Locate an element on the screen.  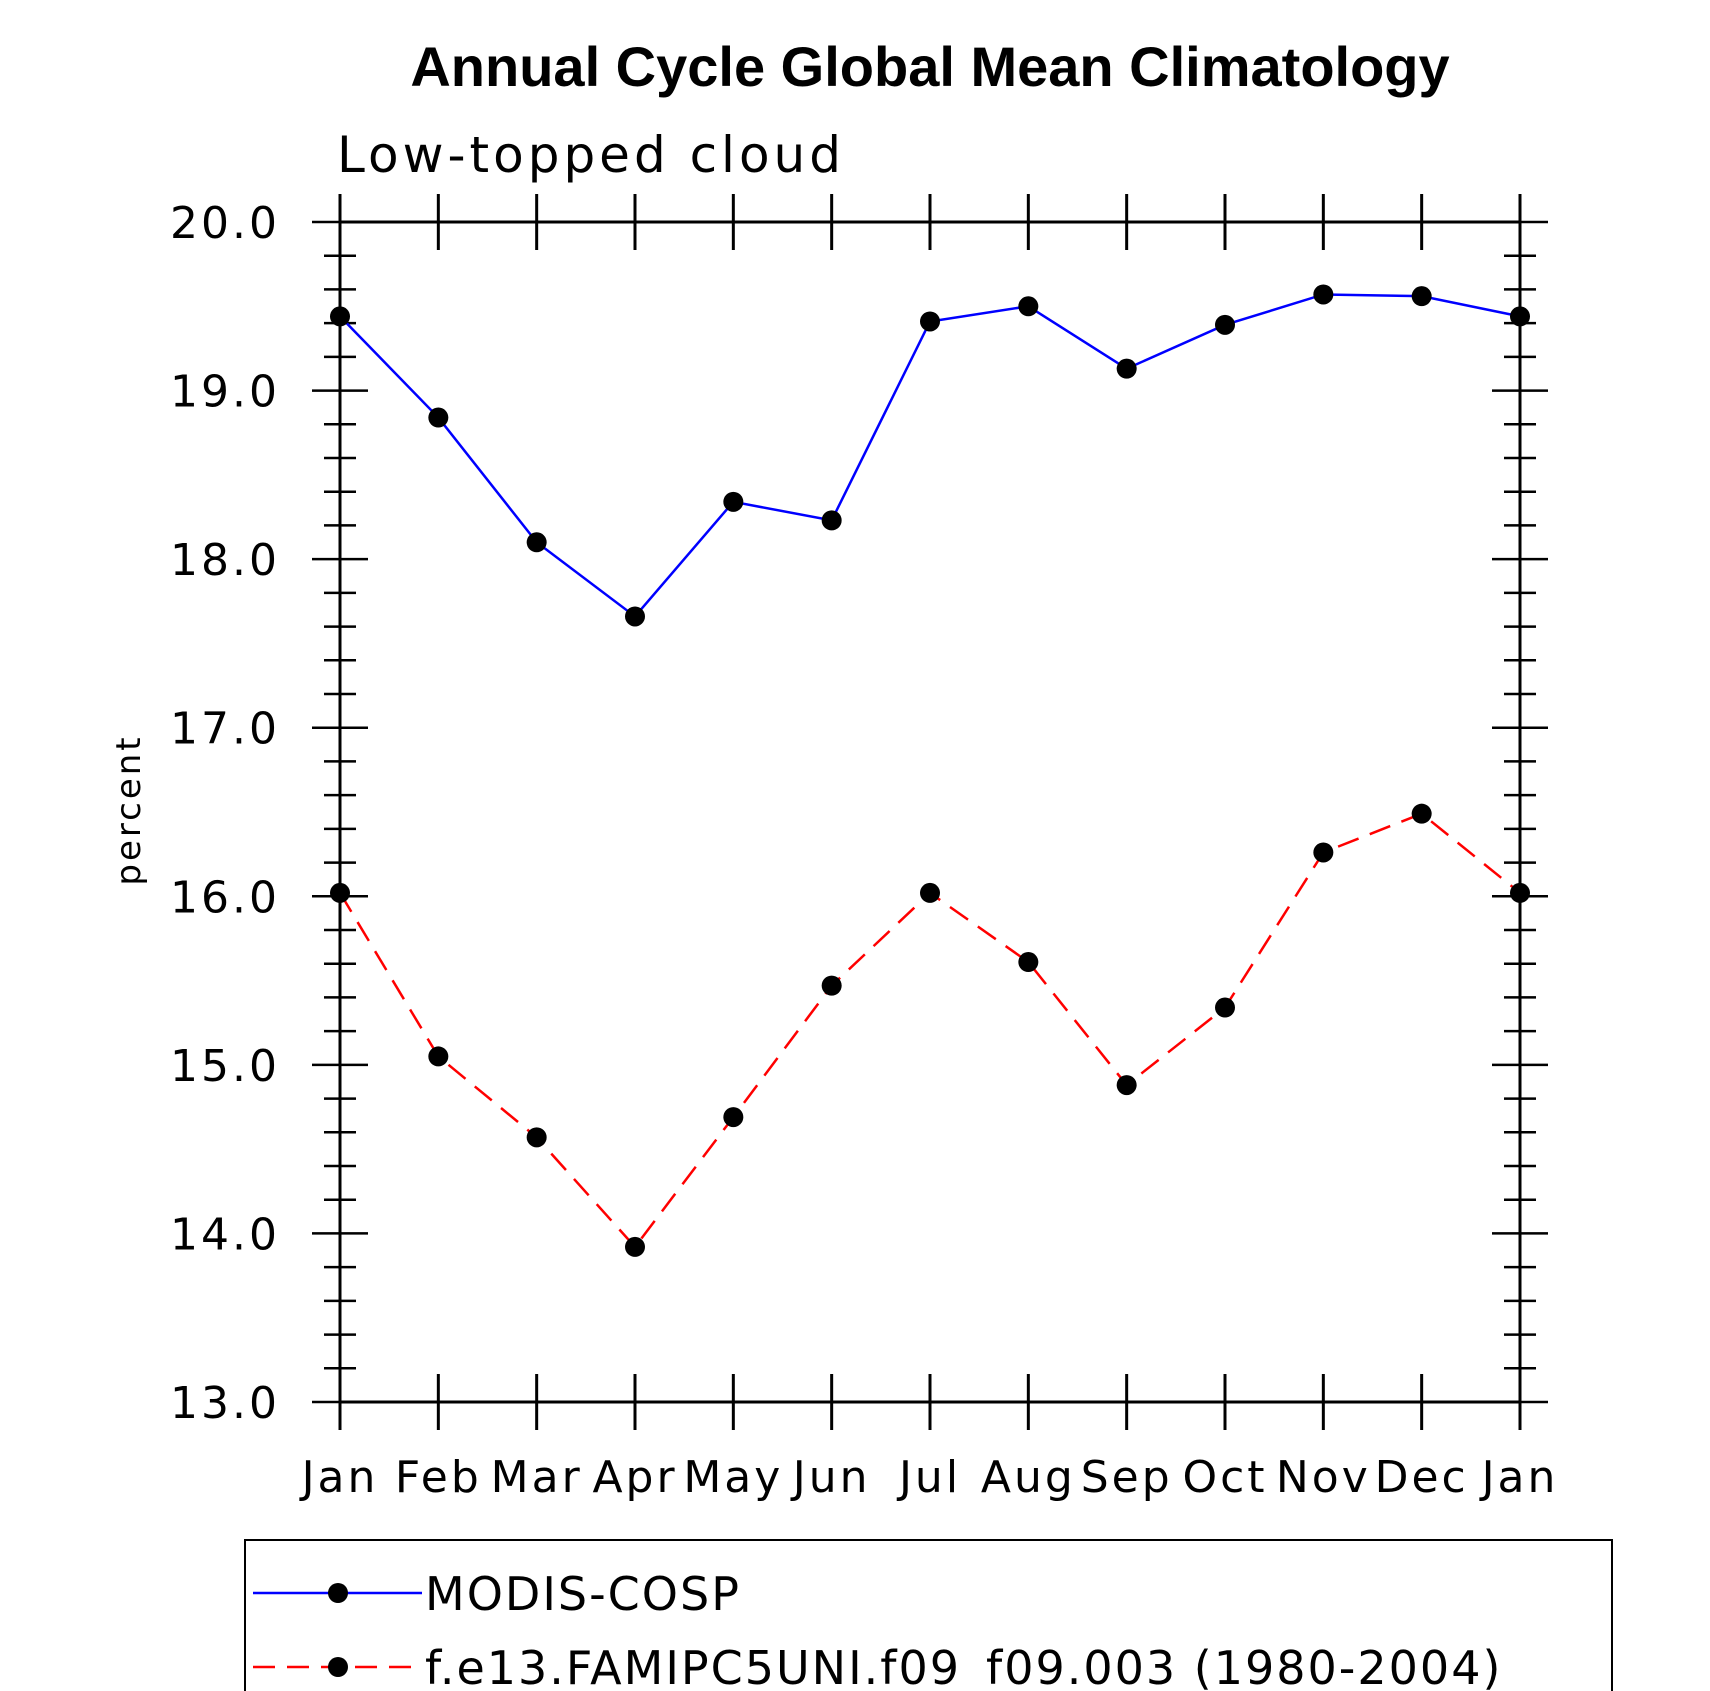
y-tick-label: 14.0 is located at coordinates (225, 1234).